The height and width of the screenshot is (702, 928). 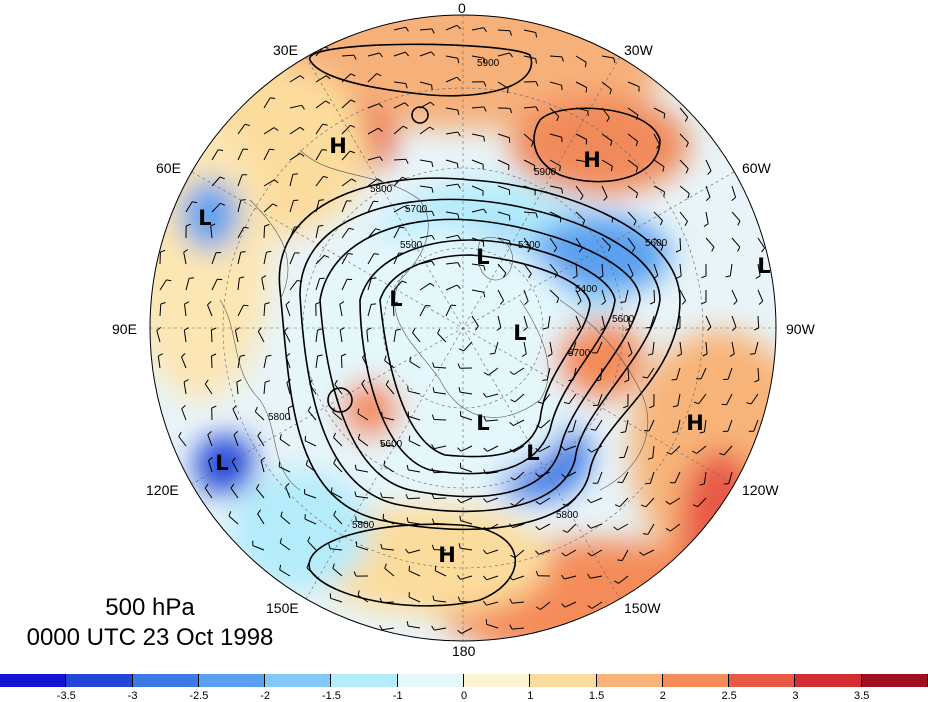 What do you see at coordinates (331, 696) in the screenshot?
I see `colorbar-tick-label: -1.5` at bounding box center [331, 696].